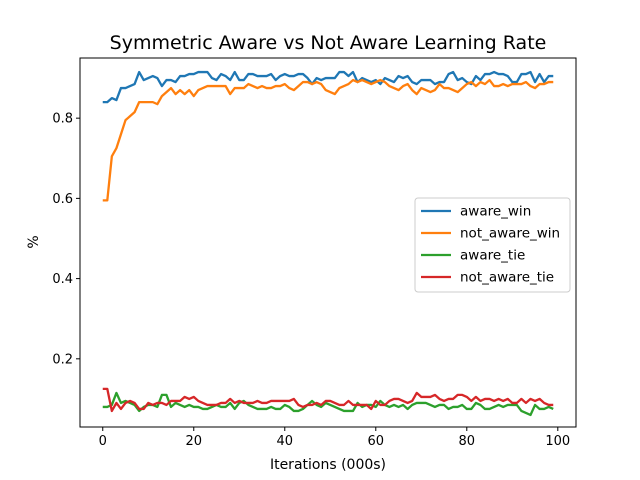 This screenshot has height=480, width=640. Describe the element at coordinates (62, 119) in the screenshot. I see `y-tick-label: 0.8` at that location.